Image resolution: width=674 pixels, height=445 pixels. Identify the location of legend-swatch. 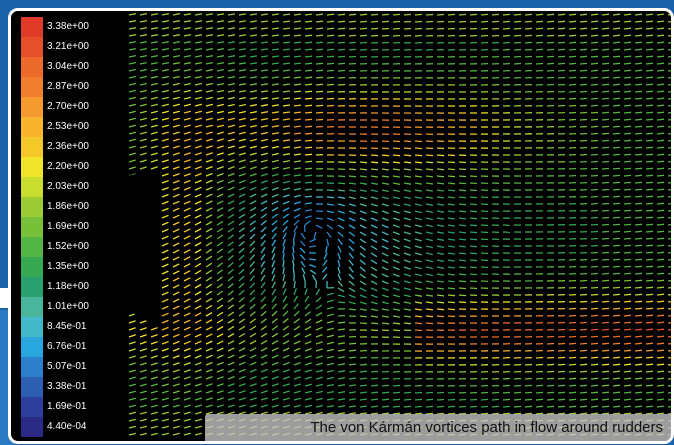
(32, 167).